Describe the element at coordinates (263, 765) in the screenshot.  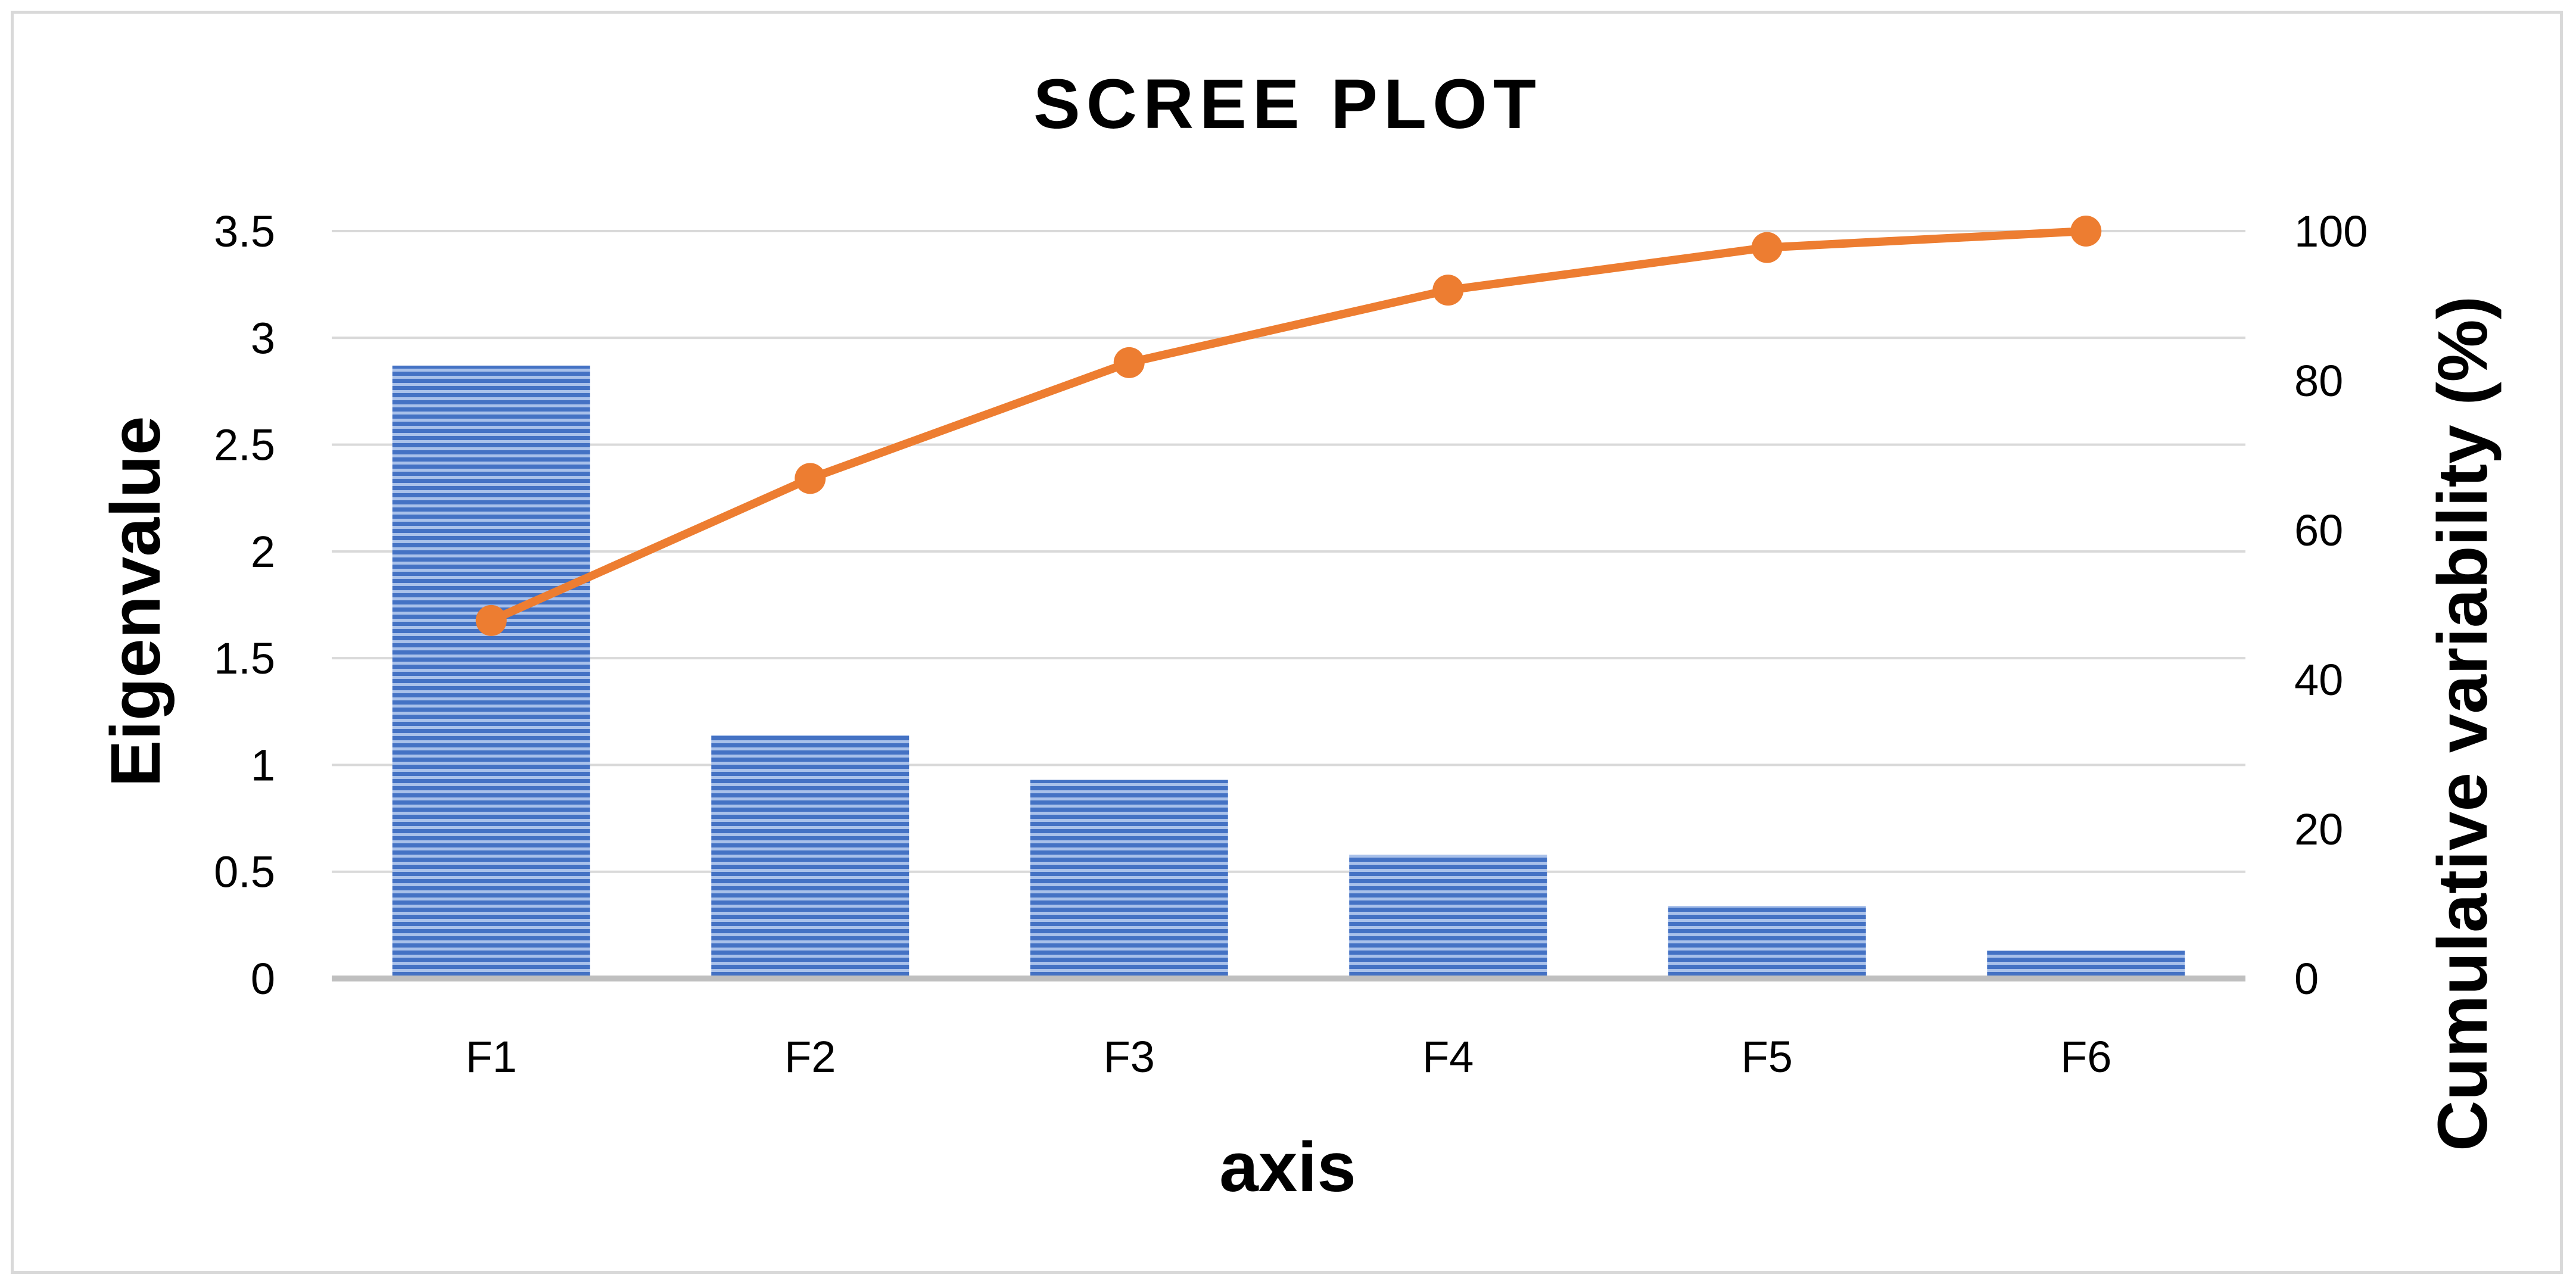
I see `y-tick-label: 1` at that location.